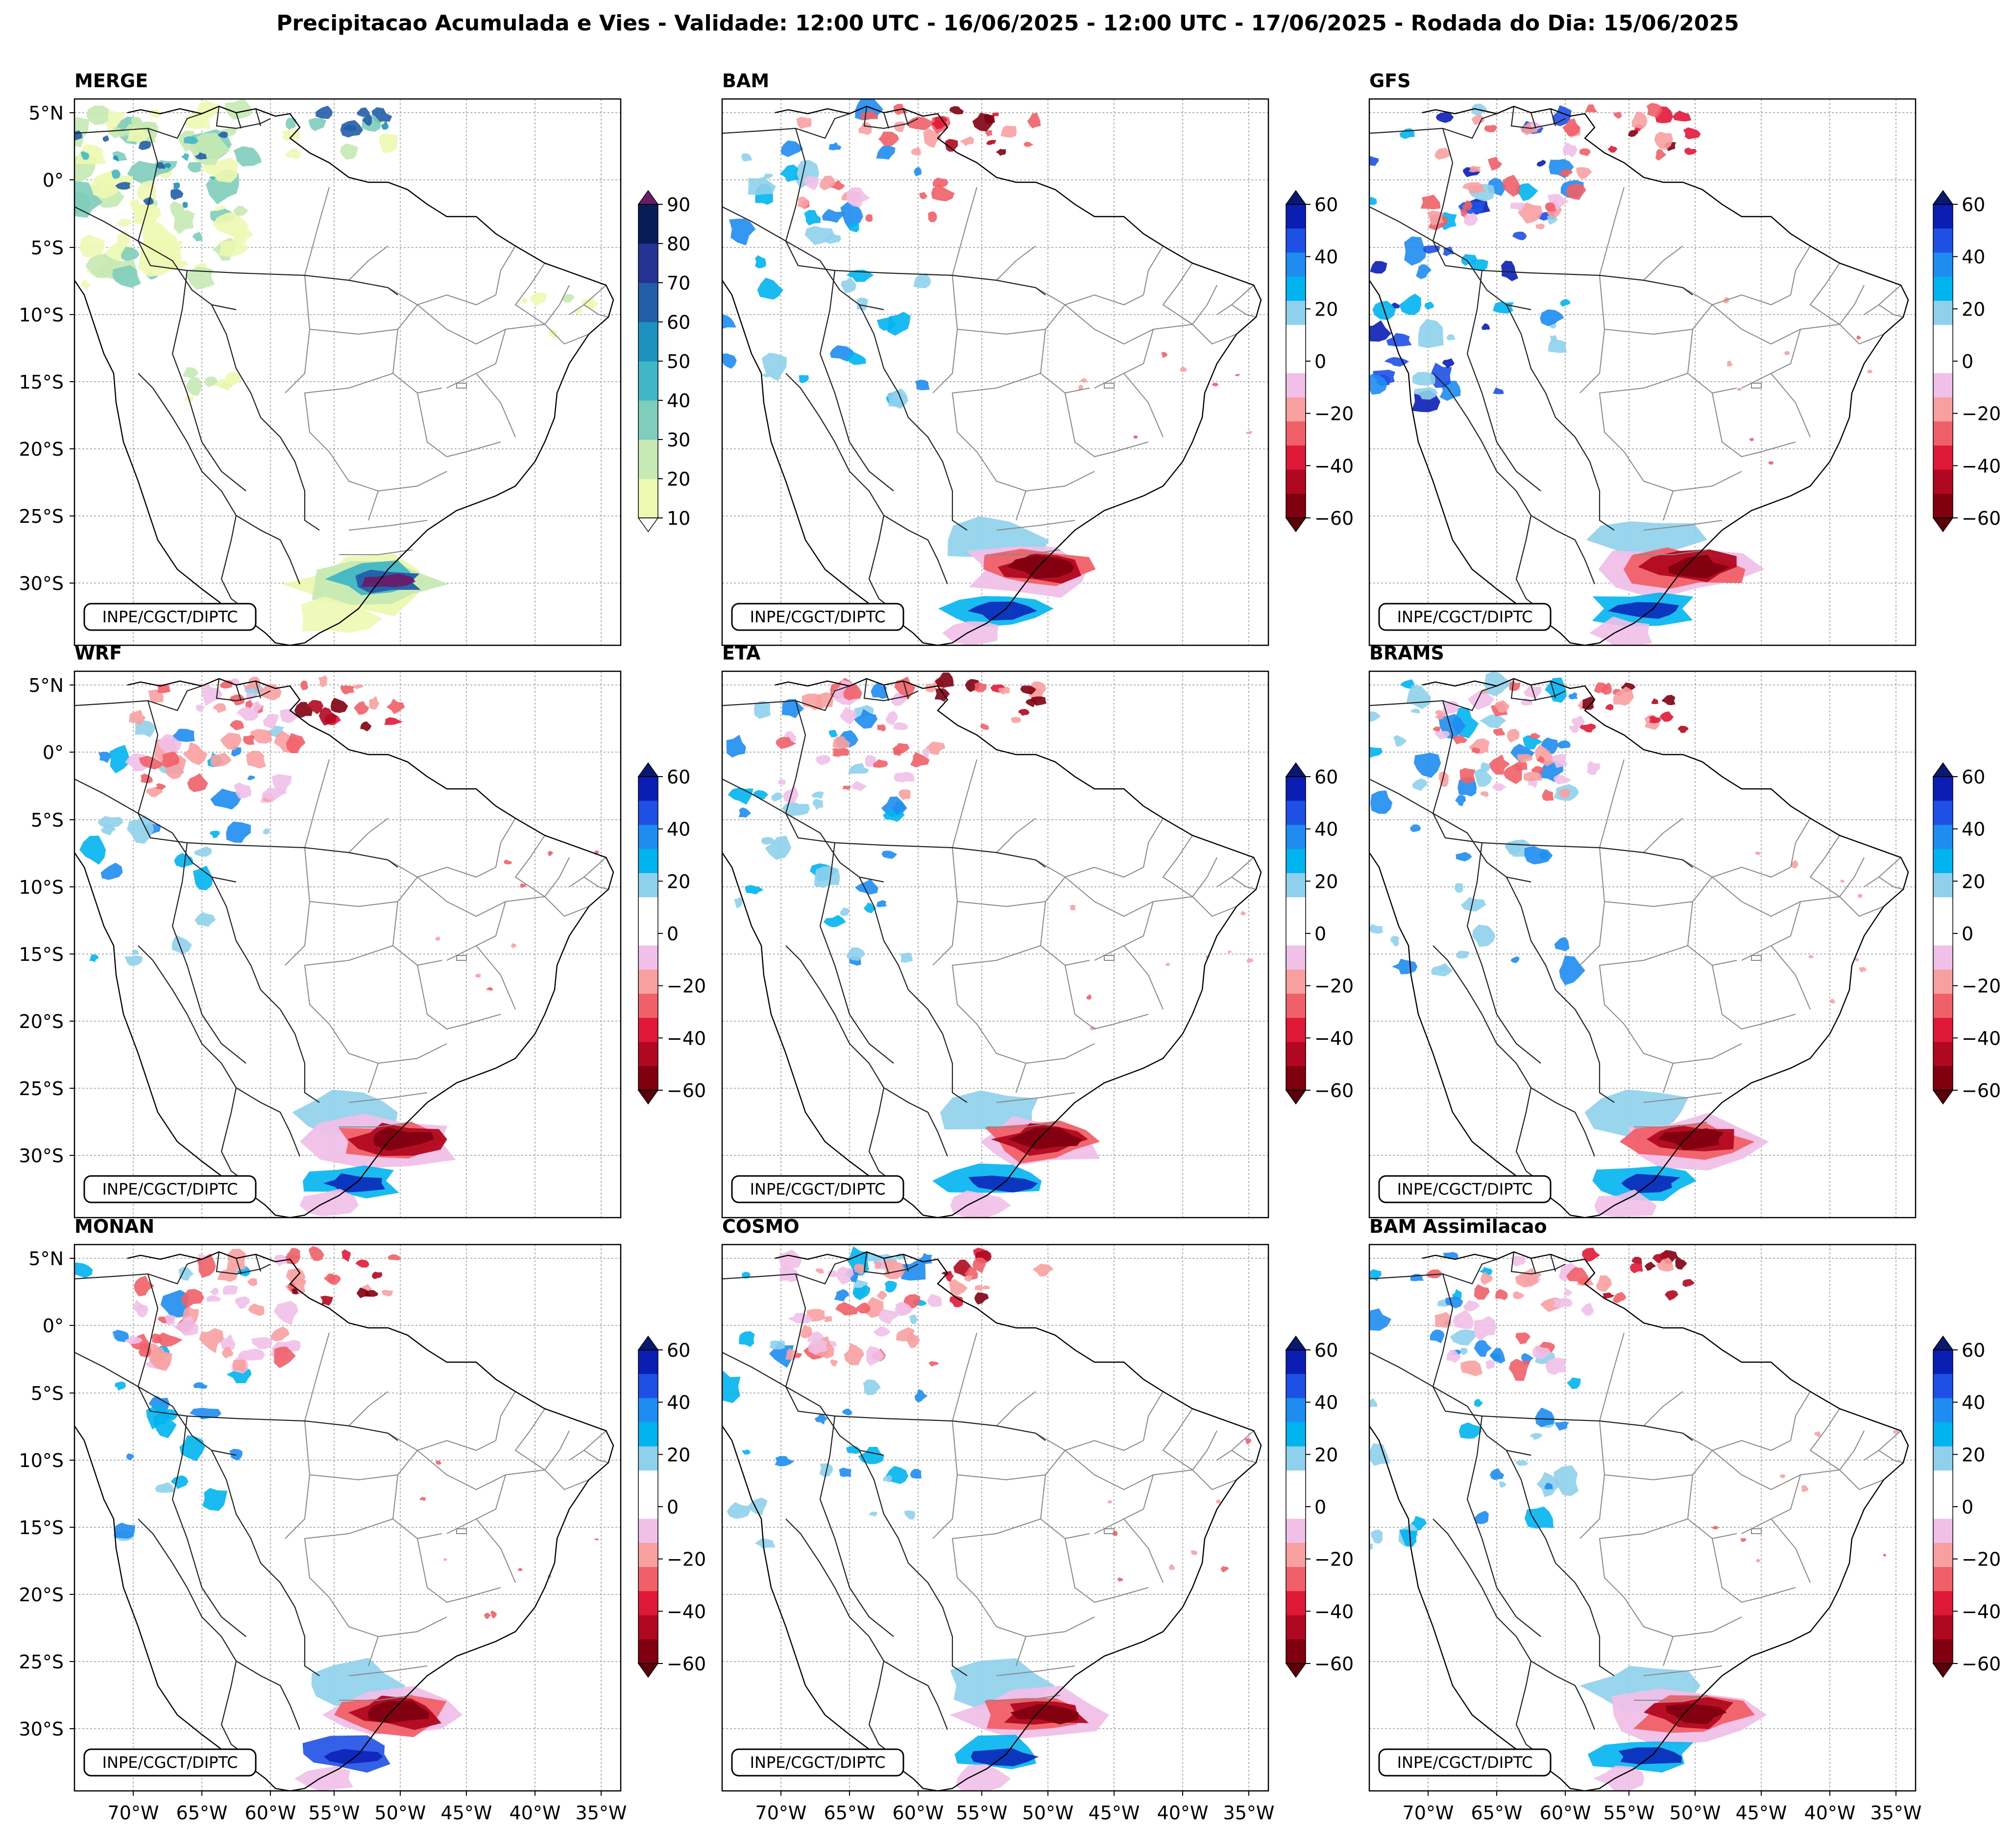 The width and height of the screenshot is (2016, 1834). Describe the element at coordinates (41, 1021) in the screenshot. I see `lat-tick-label: 20°S` at that location.